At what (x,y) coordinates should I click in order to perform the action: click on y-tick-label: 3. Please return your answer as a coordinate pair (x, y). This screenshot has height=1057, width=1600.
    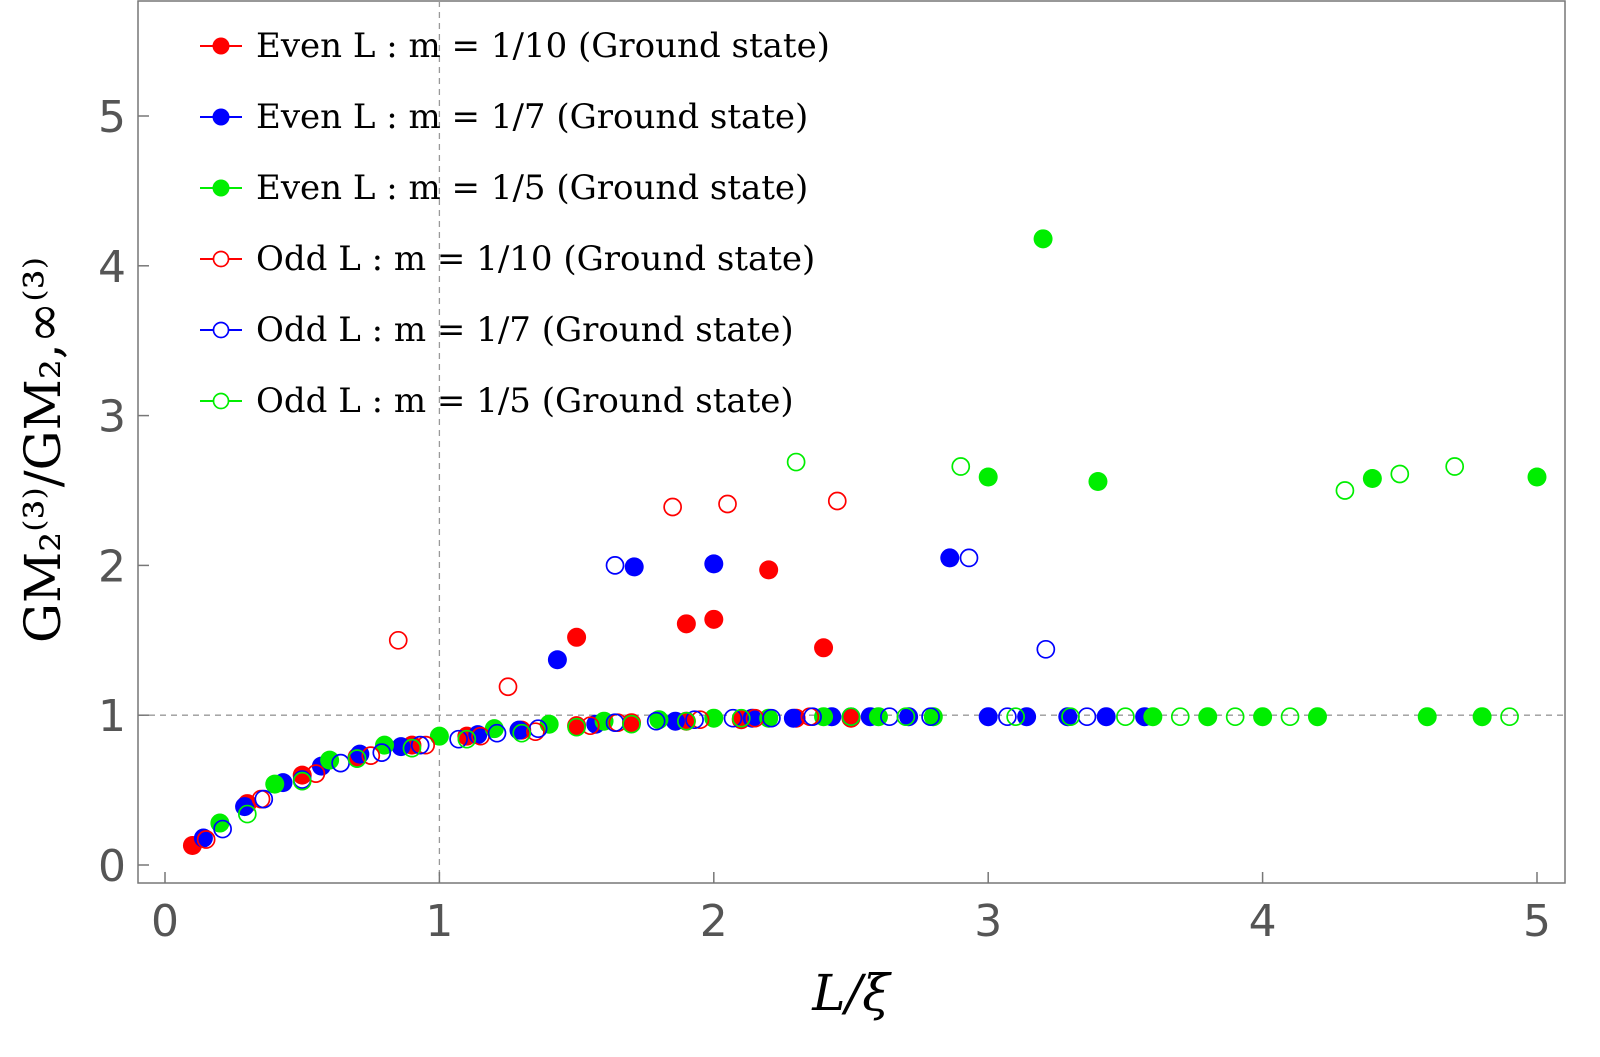
    Looking at the image, I should click on (112, 417).